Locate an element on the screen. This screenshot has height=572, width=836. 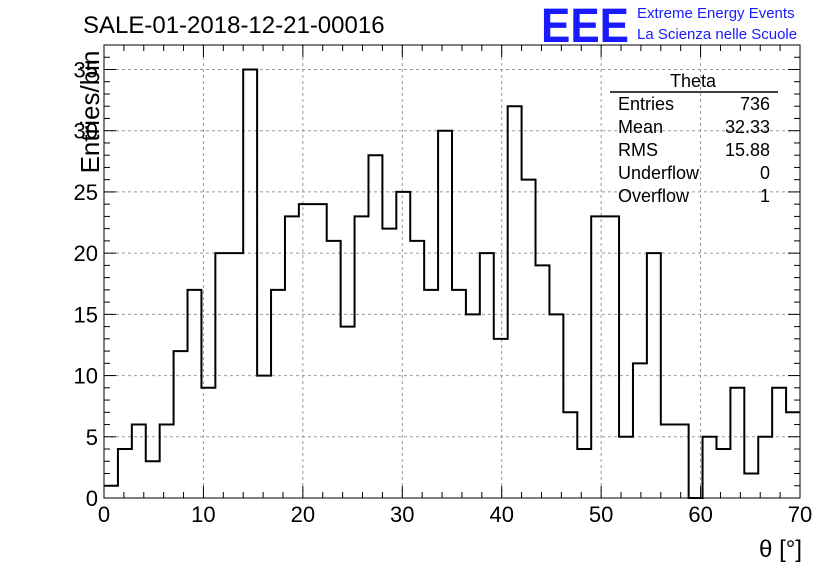
x-tick-label: 70 is located at coordinates (800, 514).